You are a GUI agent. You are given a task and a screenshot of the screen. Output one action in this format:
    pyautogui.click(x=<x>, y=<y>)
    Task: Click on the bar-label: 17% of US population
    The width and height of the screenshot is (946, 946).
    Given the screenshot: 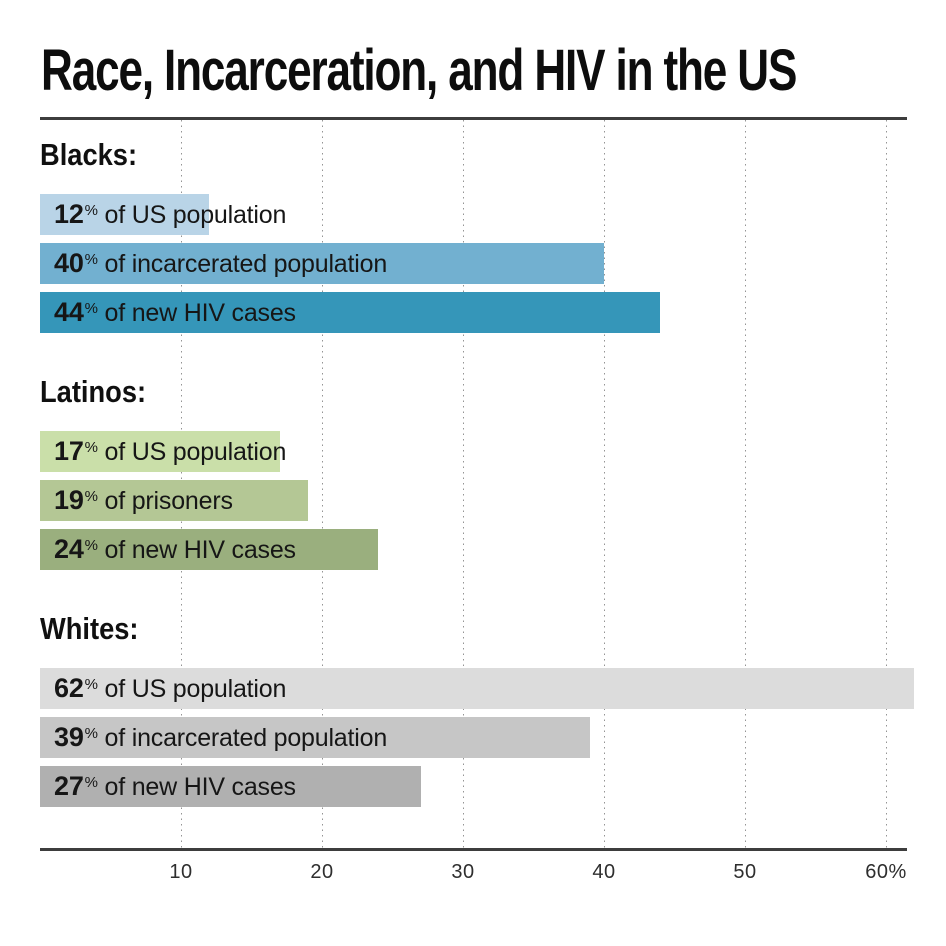 What is the action you would take?
    pyautogui.click(x=170, y=451)
    